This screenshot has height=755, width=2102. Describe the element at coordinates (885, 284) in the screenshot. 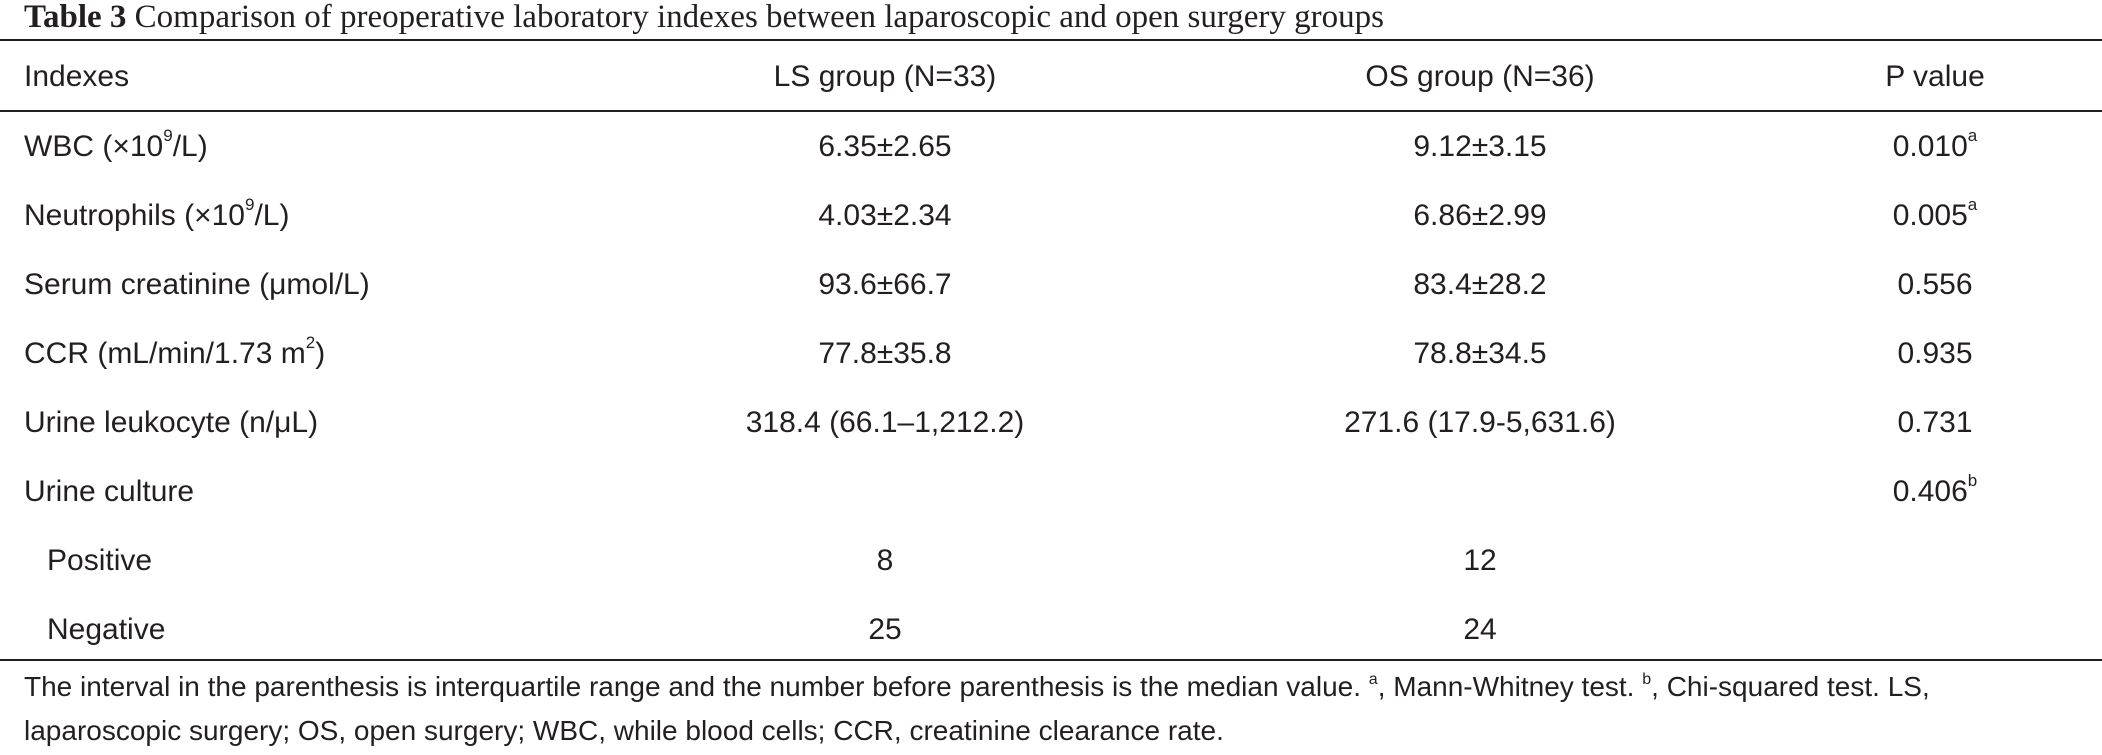

I see `ls-value: 93.6±66.7` at that location.